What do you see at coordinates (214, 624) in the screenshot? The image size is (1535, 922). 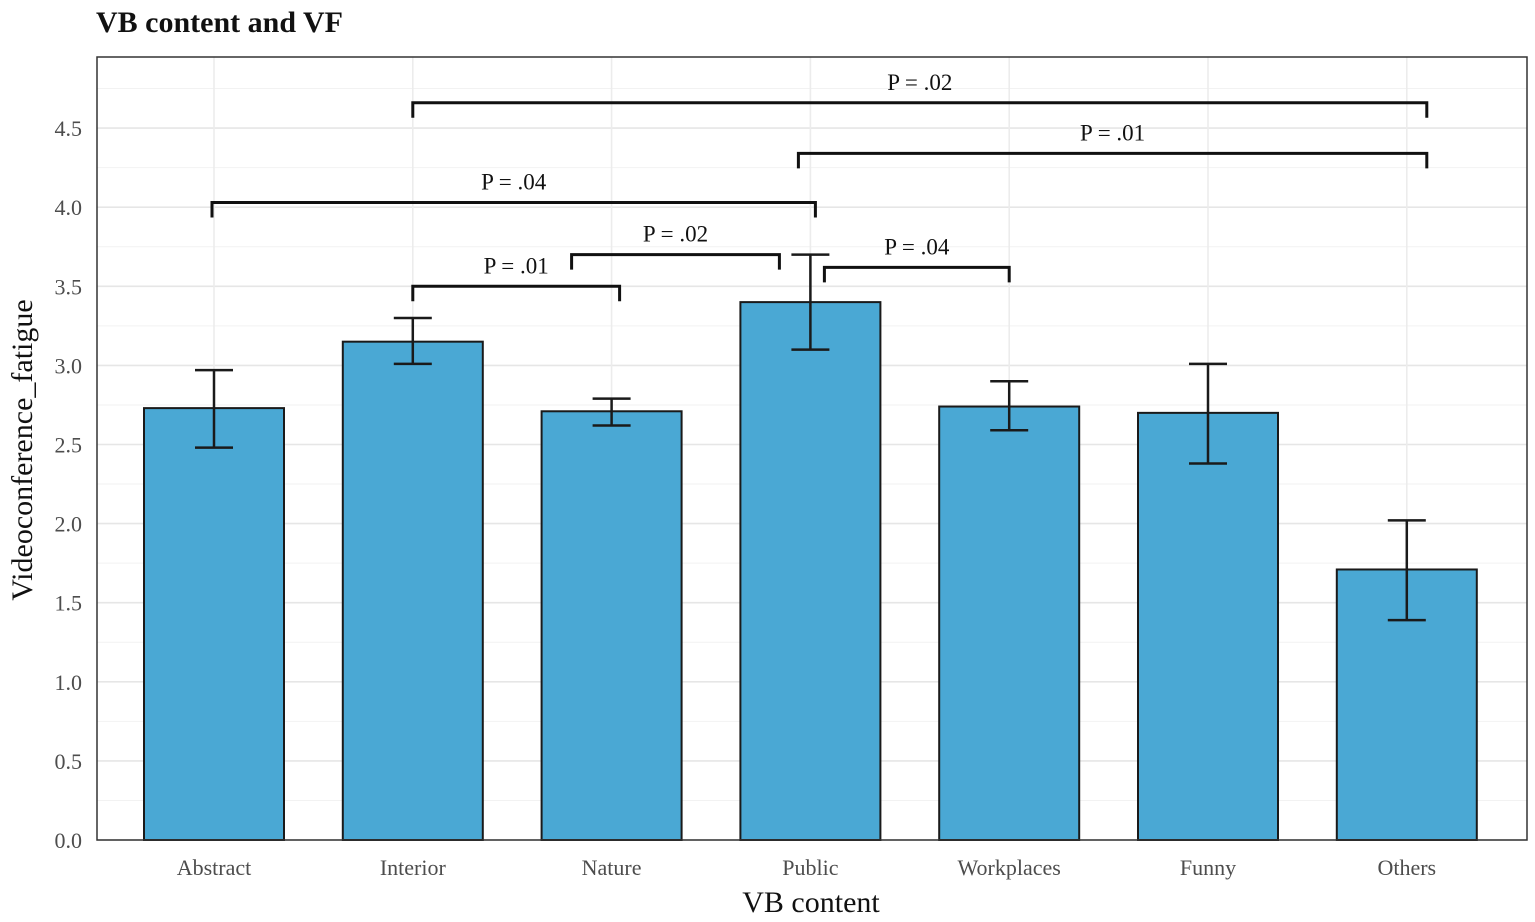 I see `bar-abstract` at bounding box center [214, 624].